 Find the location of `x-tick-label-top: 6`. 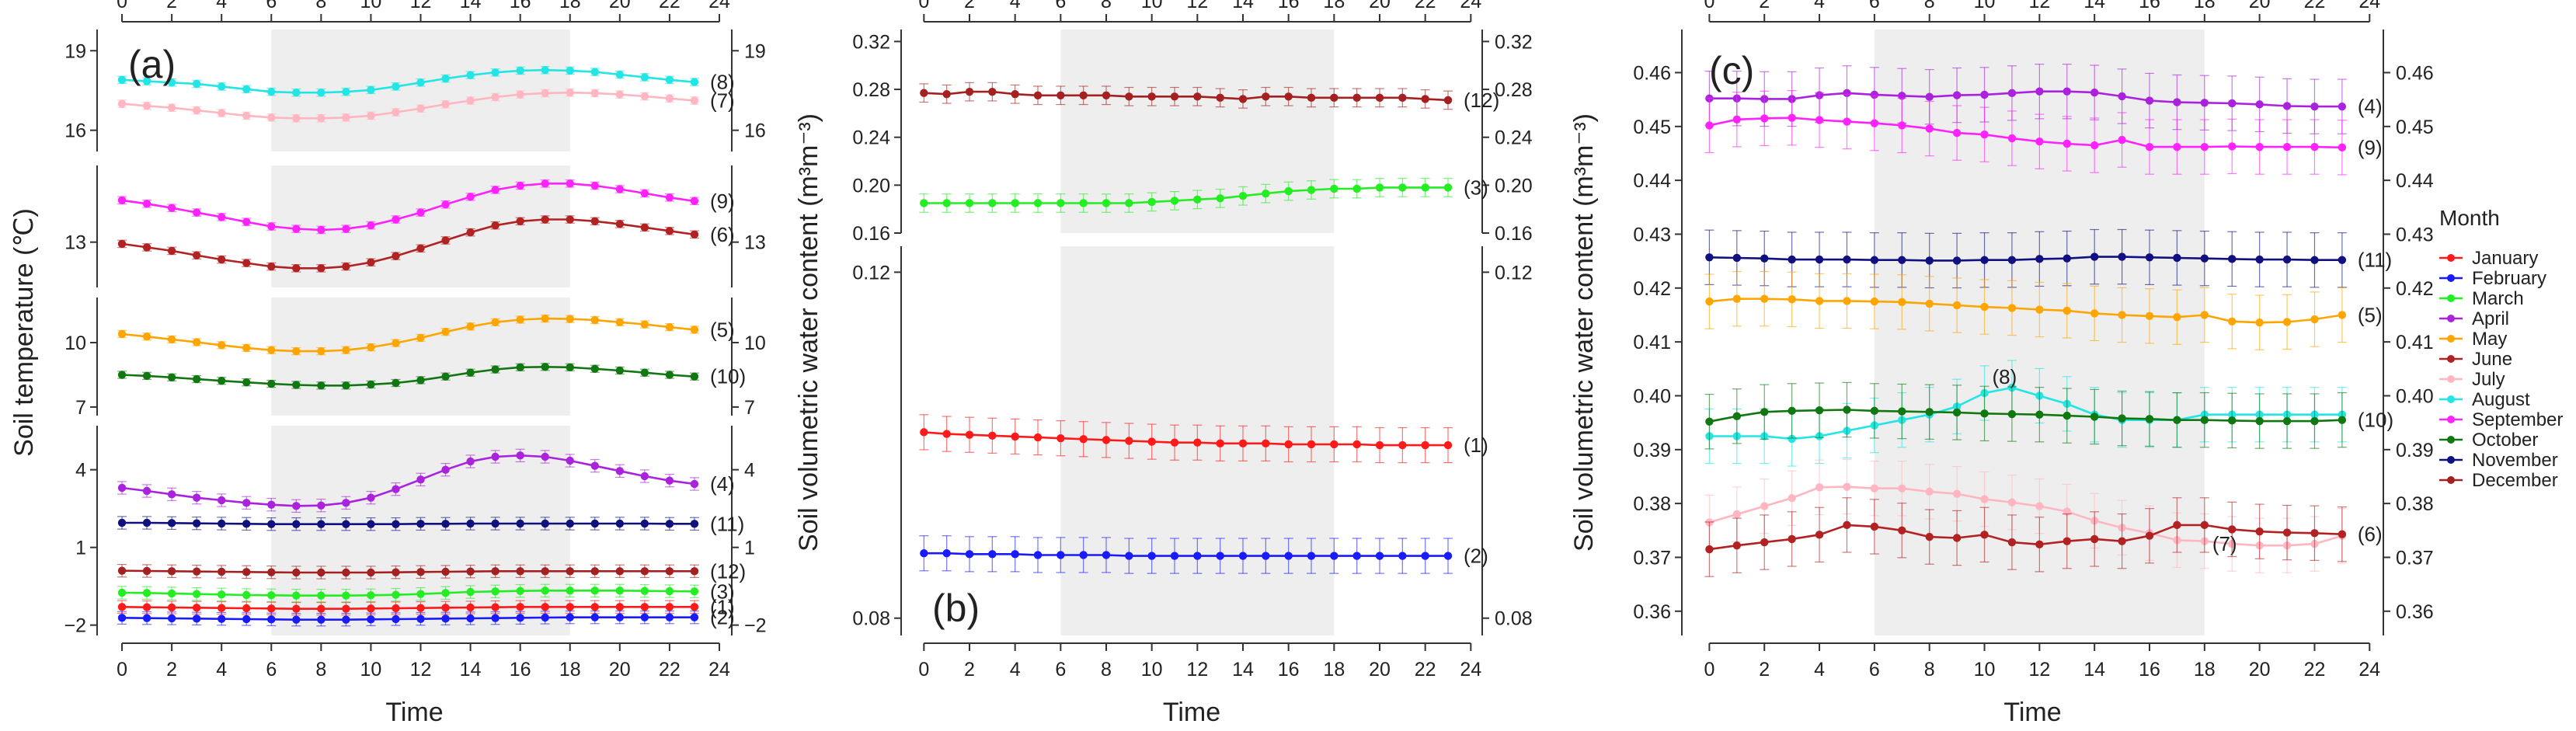

x-tick-label-top: 6 is located at coordinates (1875, 6).